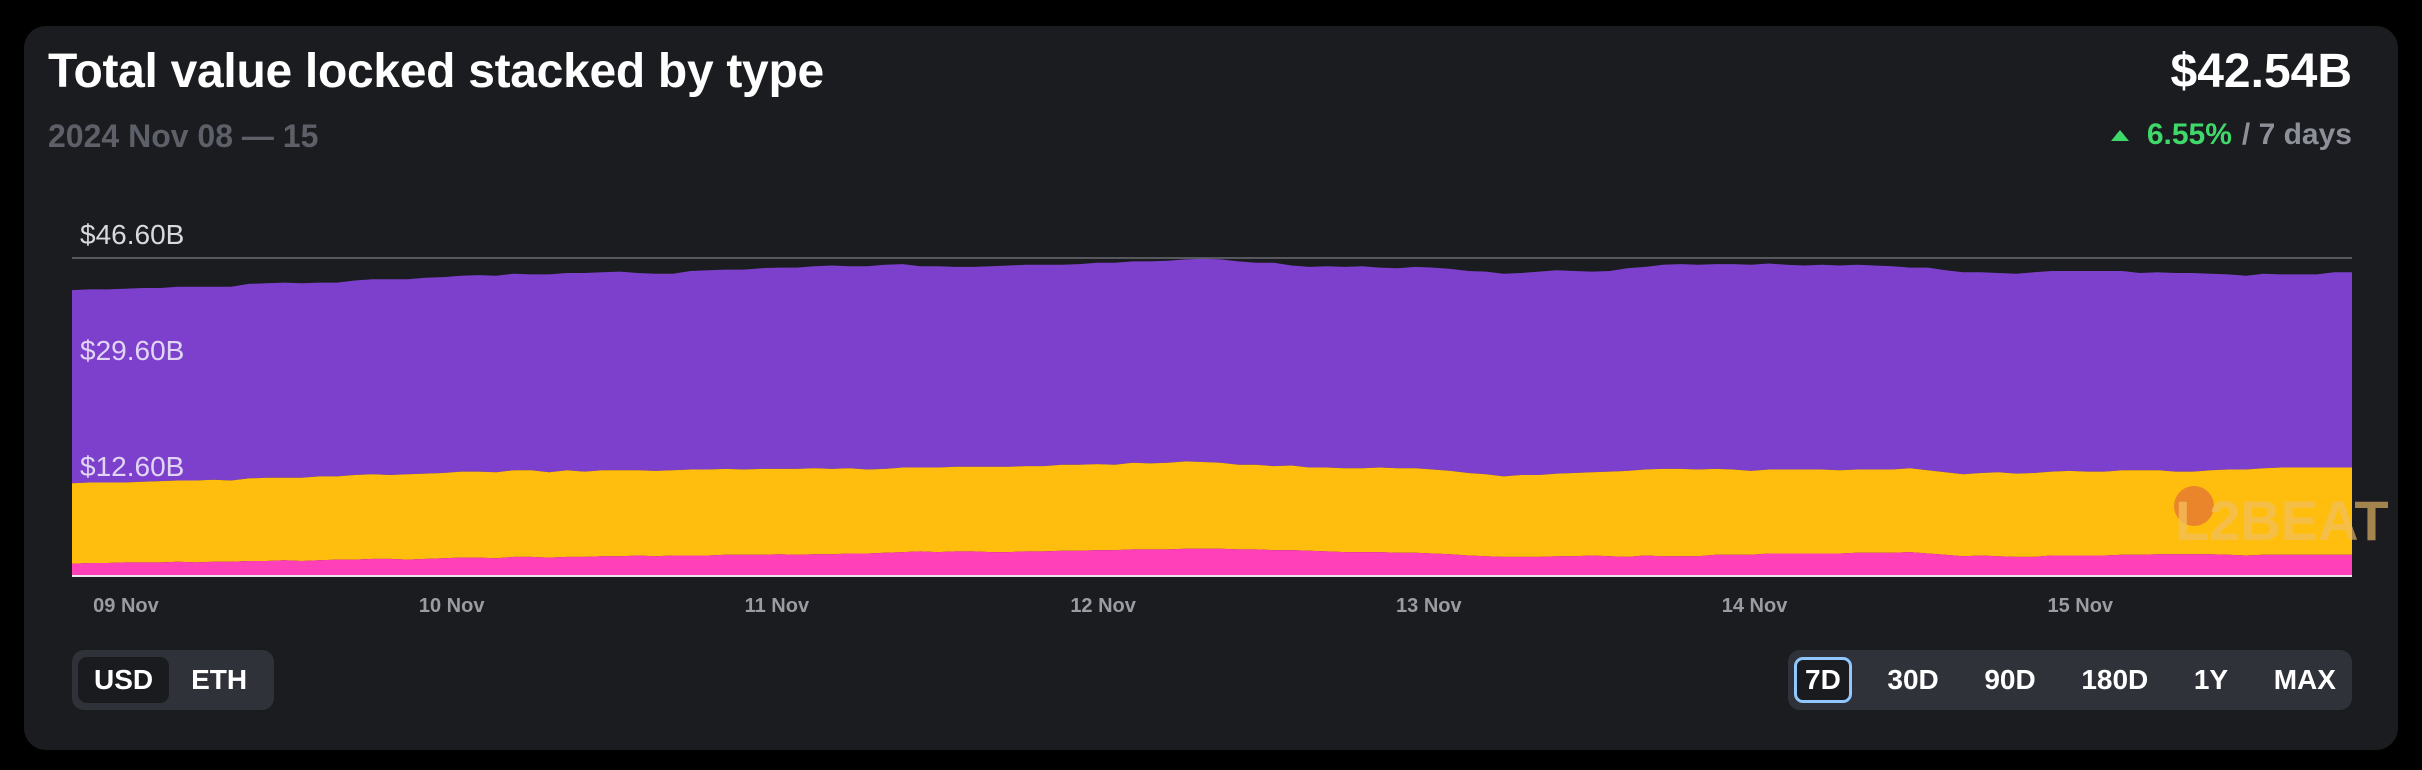  I want to click on chart-title: Total value locked stacked by type, so click(436, 71).